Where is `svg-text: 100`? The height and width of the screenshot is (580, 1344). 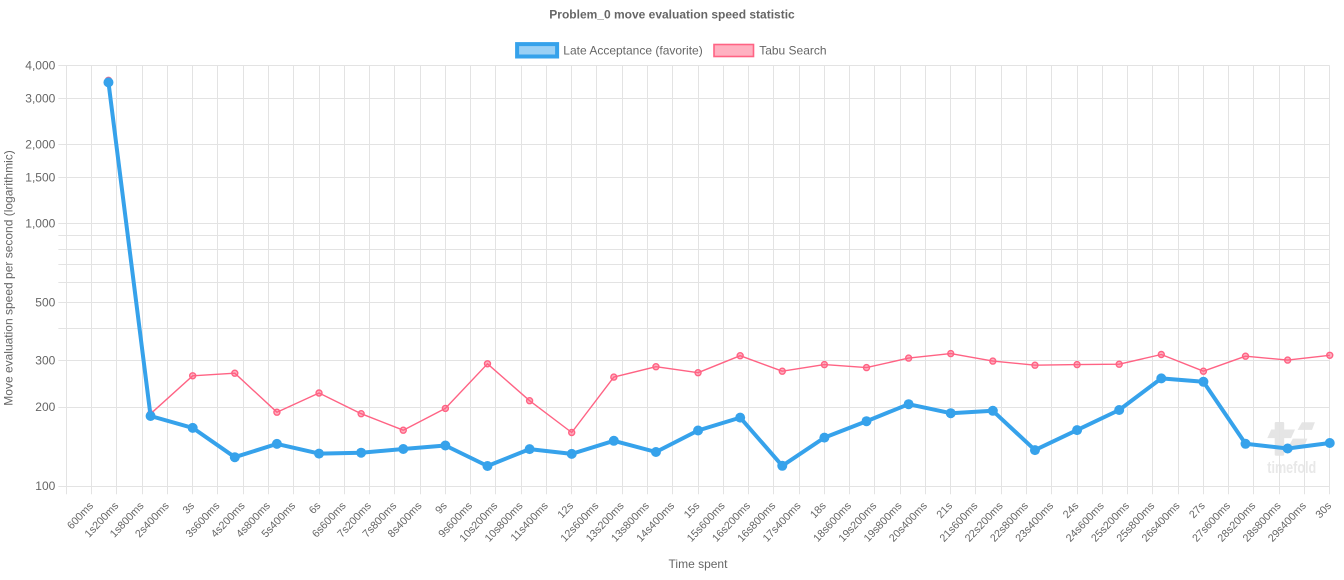
svg-text: 100 is located at coordinates (45, 486).